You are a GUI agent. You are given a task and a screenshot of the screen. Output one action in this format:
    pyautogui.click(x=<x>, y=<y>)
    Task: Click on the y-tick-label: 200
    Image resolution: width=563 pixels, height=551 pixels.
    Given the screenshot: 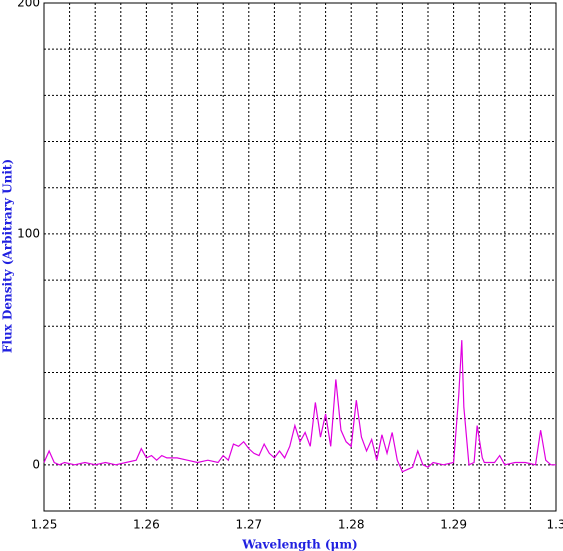 What is the action you would take?
    pyautogui.click(x=28, y=5)
    